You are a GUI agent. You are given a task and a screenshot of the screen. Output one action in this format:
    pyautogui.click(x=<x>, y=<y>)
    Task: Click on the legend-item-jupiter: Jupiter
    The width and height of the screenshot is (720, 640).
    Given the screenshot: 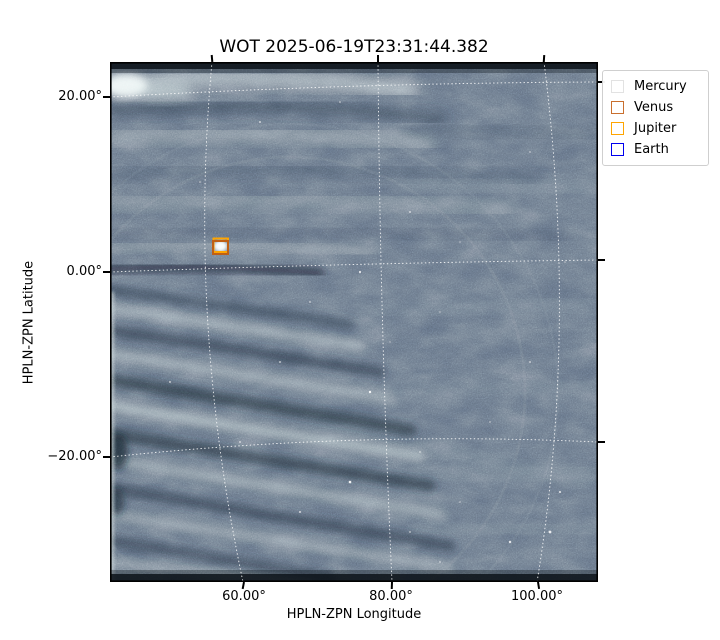 What is the action you would take?
    pyautogui.click(x=656, y=128)
    